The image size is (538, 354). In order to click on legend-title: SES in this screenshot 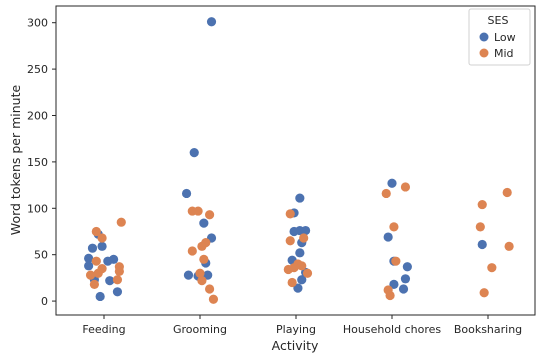, I will do `click(498, 20)`.